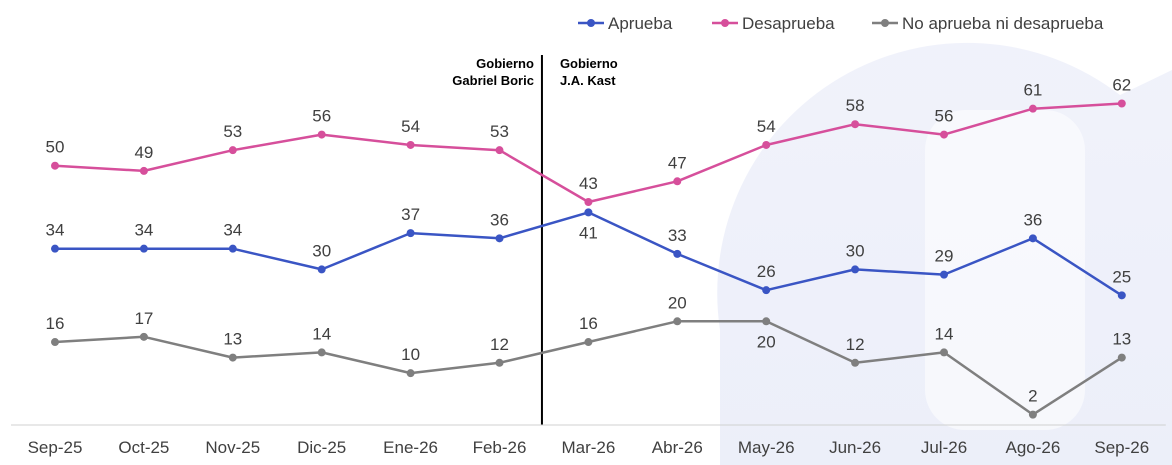 Image resolution: width=1172 pixels, height=465 pixels. What do you see at coordinates (55, 447) in the screenshot?
I see `x-tick-label-sep-25: Sep-25` at bounding box center [55, 447].